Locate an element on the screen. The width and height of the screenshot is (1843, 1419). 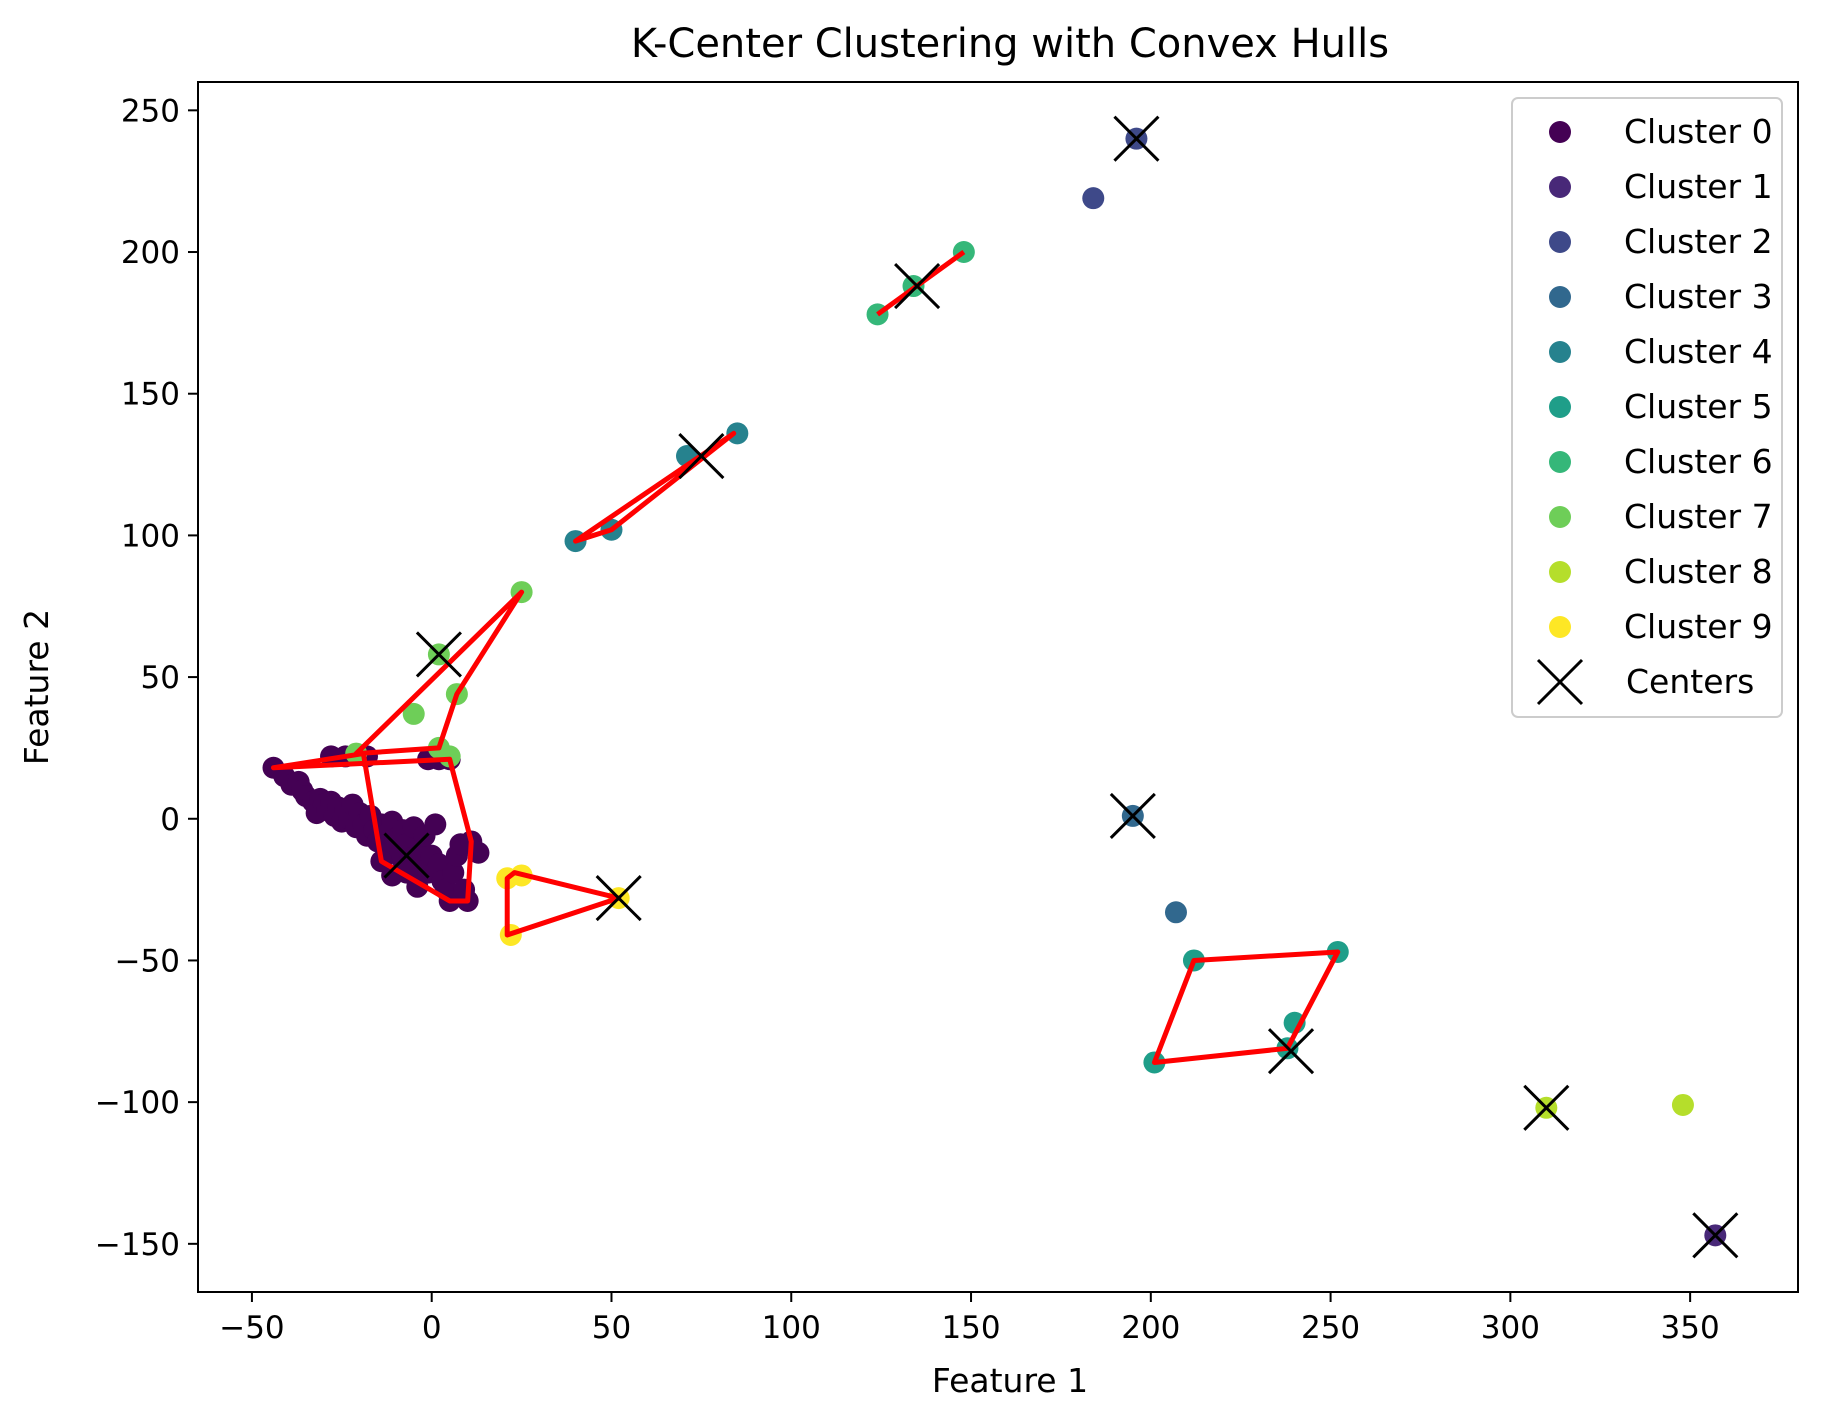
x-tick-label: −50 is located at coordinates (251, 1328).